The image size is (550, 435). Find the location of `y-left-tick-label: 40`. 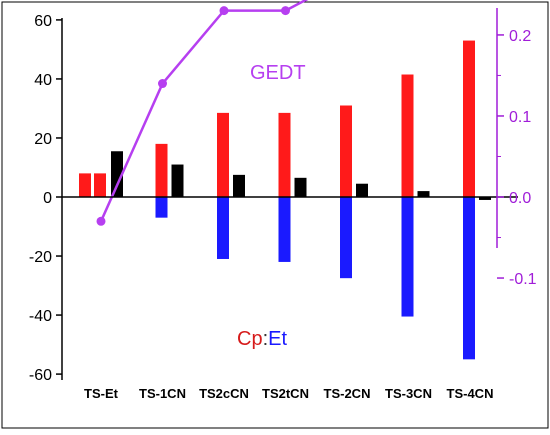

y-left-tick-label: 40 is located at coordinates (43, 80).